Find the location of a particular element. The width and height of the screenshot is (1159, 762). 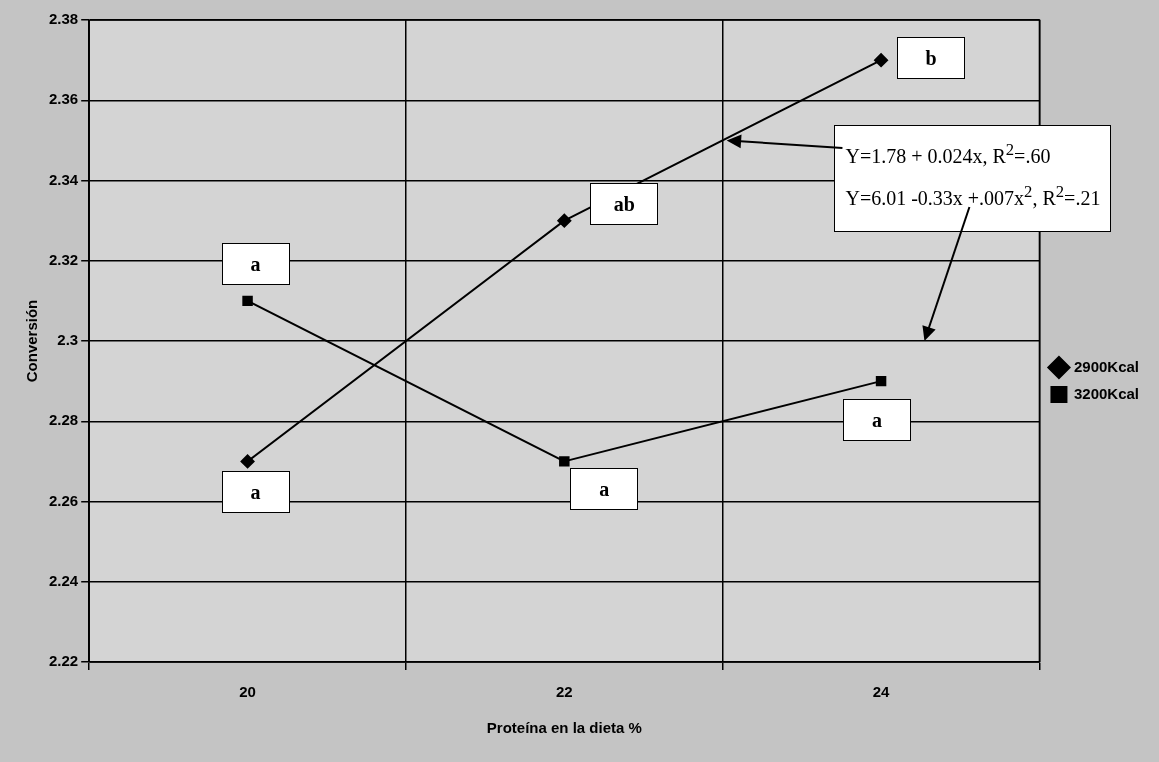

annotation: Y=1.78 + 0.024x, R$^{2}$=.60 is located at coordinates (948, 154).